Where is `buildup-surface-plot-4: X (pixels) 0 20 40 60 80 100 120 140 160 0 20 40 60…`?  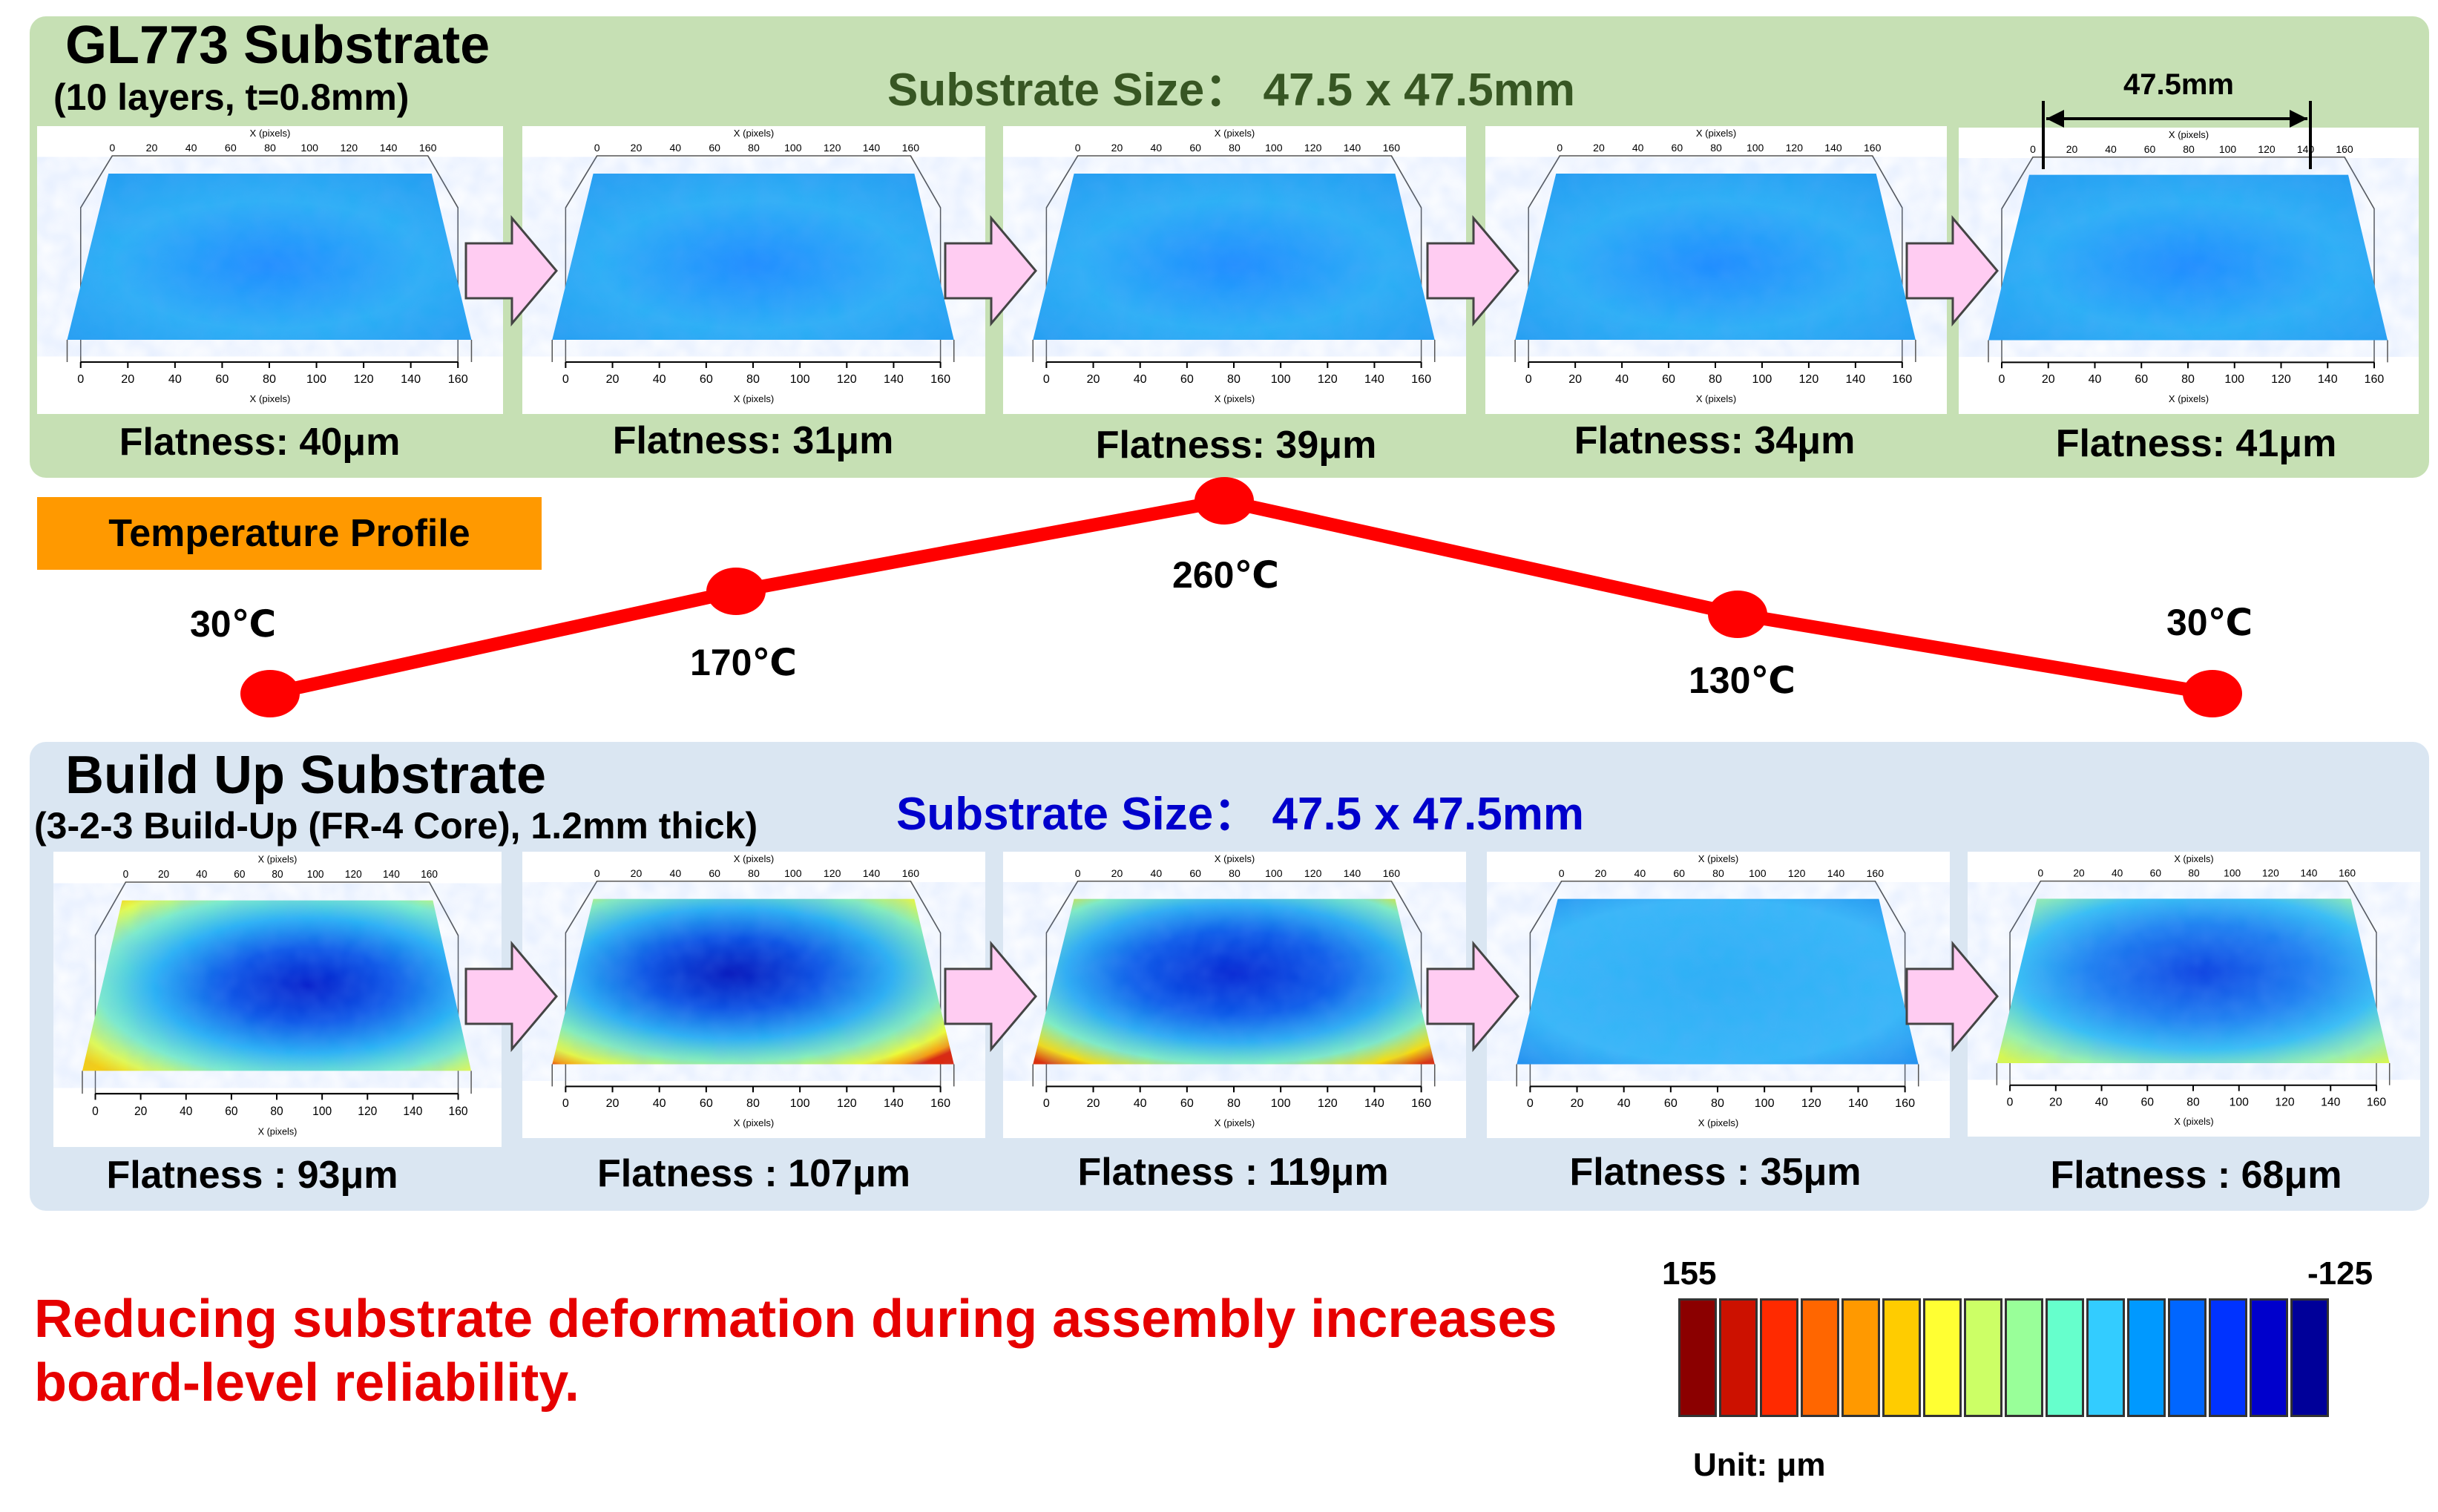
buildup-surface-plot-4: X (pixels) 0 20 40 60 80 100 120 140 160 0 20 40 60… is located at coordinates (1718, 995).